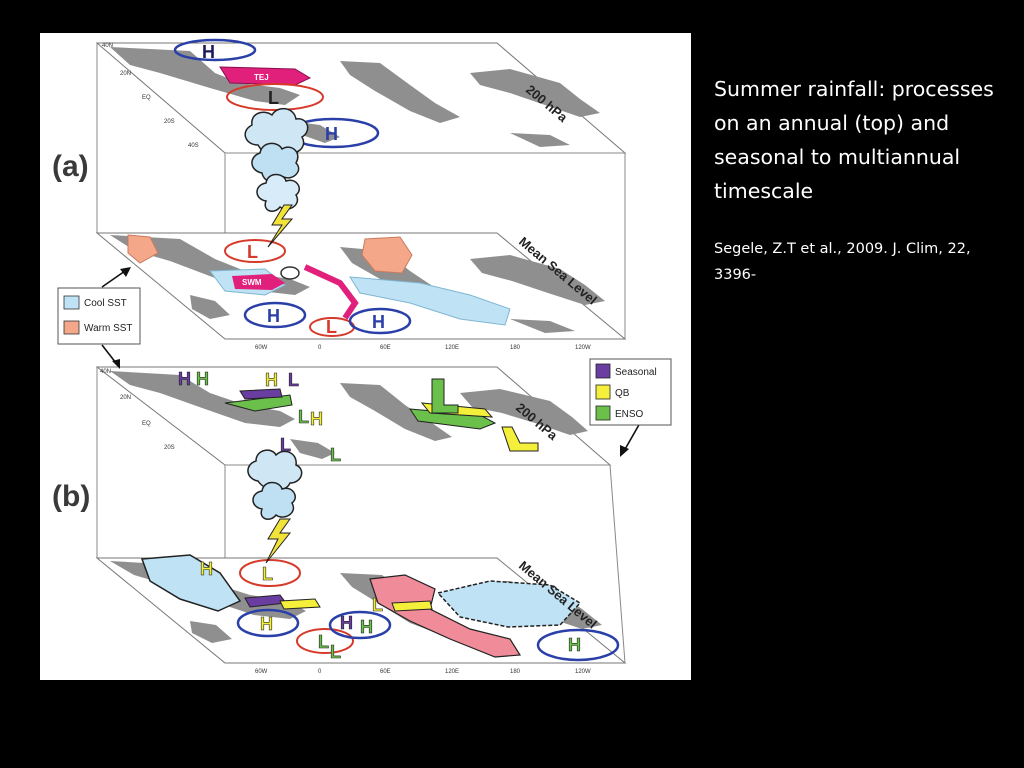 This screenshot has height=768, width=1024. What do you see at coordinates (275, 506) in the screenshot?
I see `panel-b-storm-cloud-icon` at bounding box center [275, 506].